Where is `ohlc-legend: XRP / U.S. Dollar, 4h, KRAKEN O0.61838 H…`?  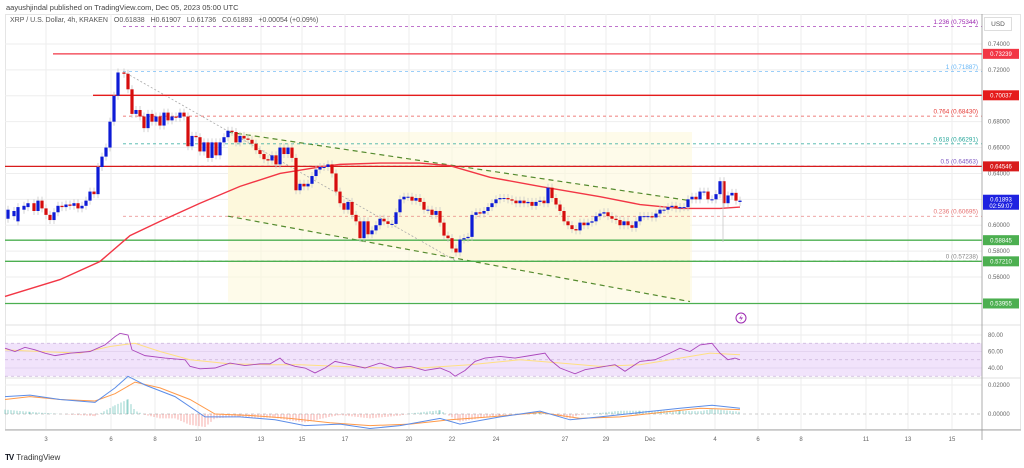
ohlc-legend: XRP / U.S. Dollar, 4h, KRAKEN O0.61838 H… is located at coordinates (166, 20).